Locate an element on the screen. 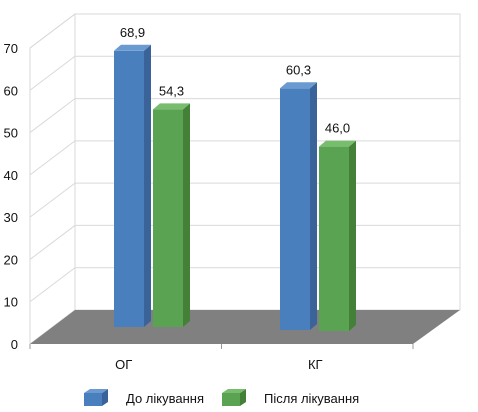  y-tick-label: 40 is located at coordinates (11, 175).